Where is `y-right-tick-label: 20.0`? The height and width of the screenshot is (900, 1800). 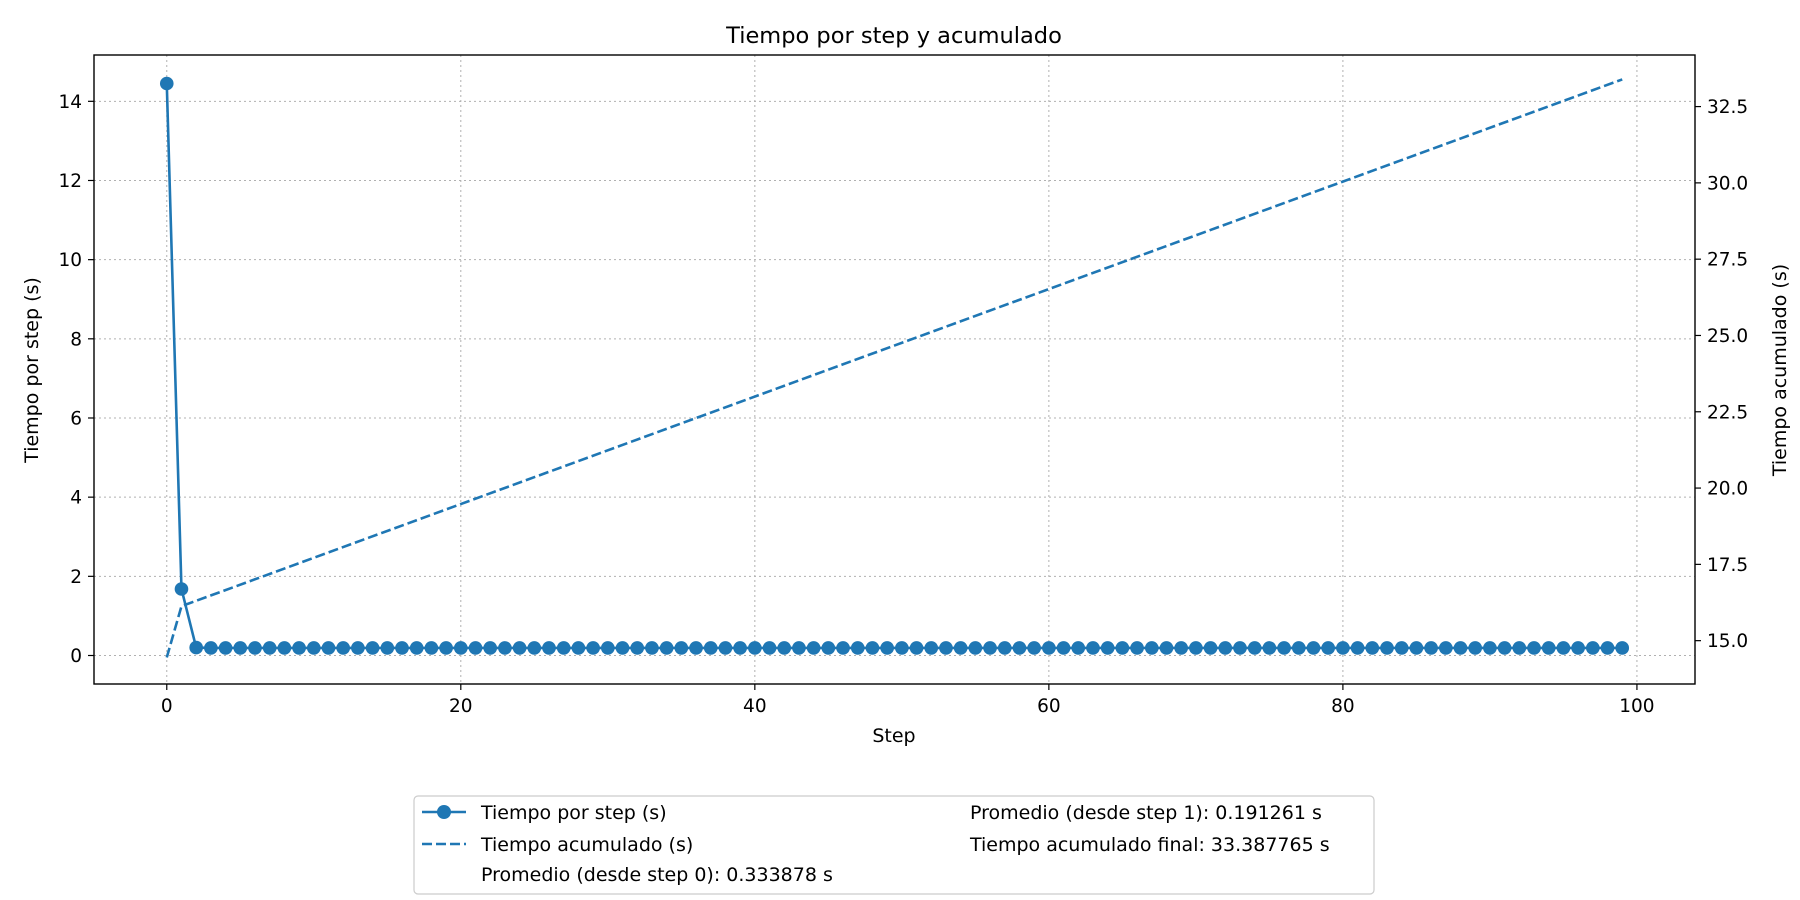
y-right-tick-label: 20.0 is located at coordinates (1727, 489).